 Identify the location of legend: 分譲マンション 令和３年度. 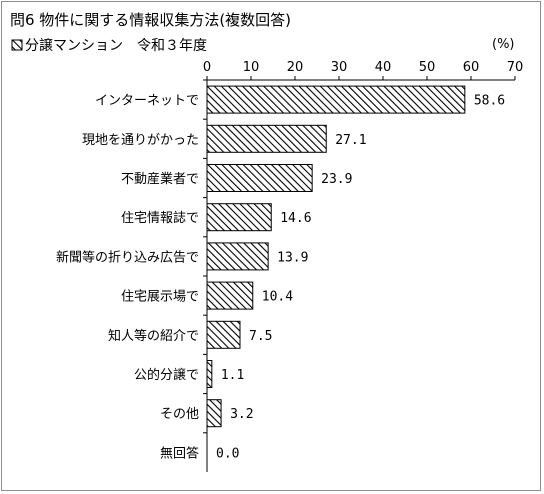
(109, 46).